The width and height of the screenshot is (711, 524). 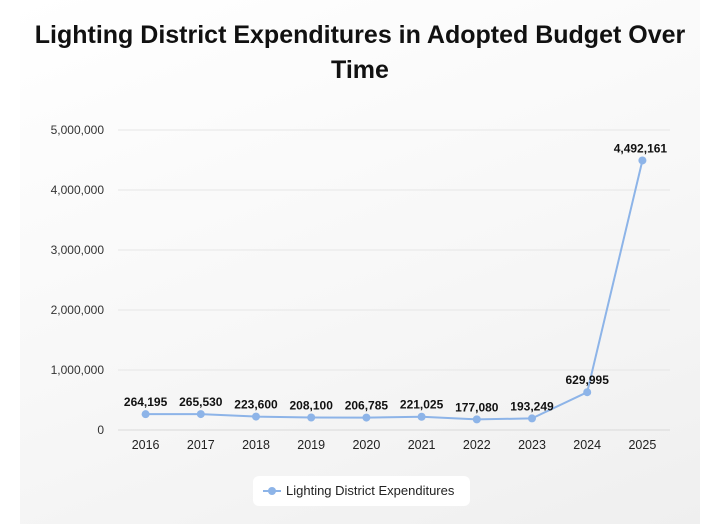 What do you see at coordinates (532, 445) in the screenshot?
I see `x-tick-label: 2023` at bounding box center [532, 445].